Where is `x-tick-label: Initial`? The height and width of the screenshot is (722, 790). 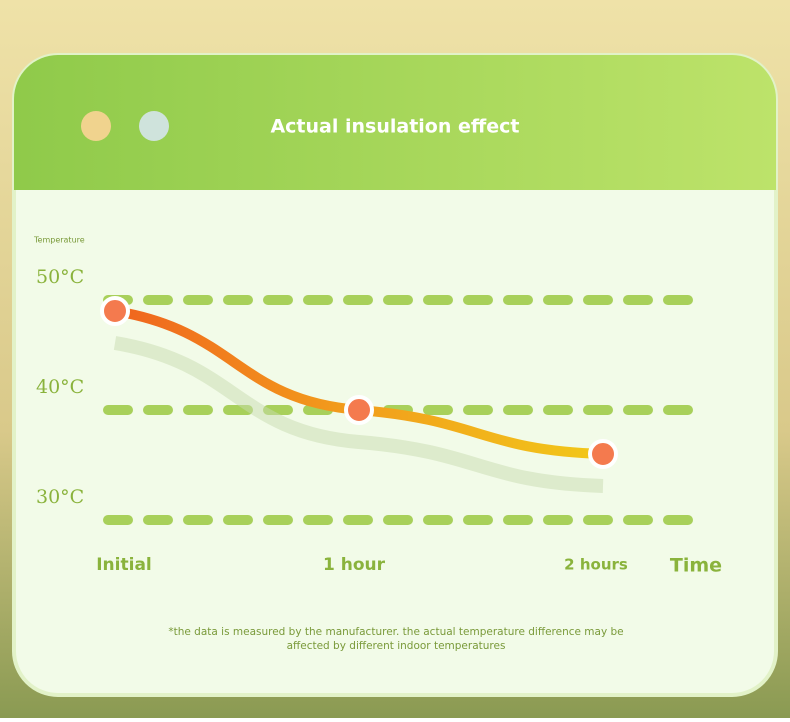 x-tick-label: Initial is located at coordinates (124, 565).